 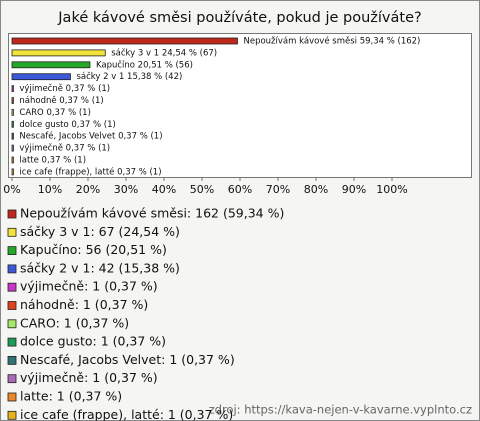 What do you see at coordinates (240, 189) in the screenshot?
I see `x-tick-label: 60%` at bounding box center [240, 189].